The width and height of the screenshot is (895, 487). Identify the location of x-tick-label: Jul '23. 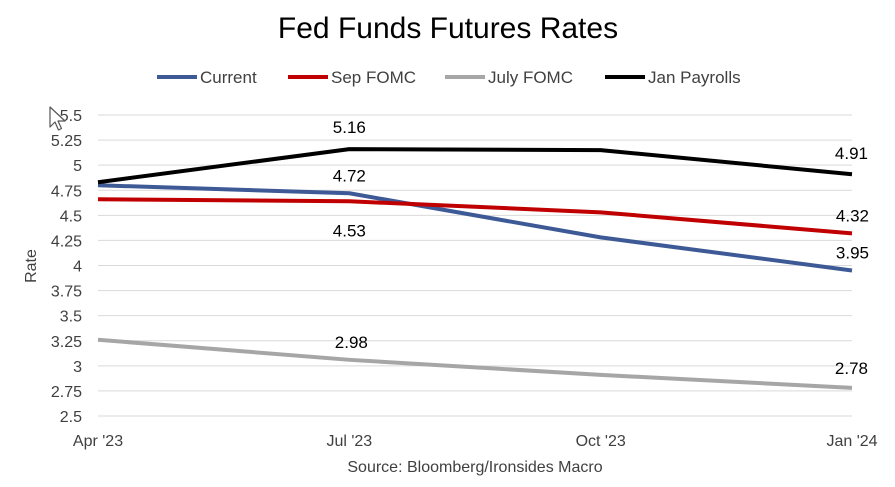
(349, 441).